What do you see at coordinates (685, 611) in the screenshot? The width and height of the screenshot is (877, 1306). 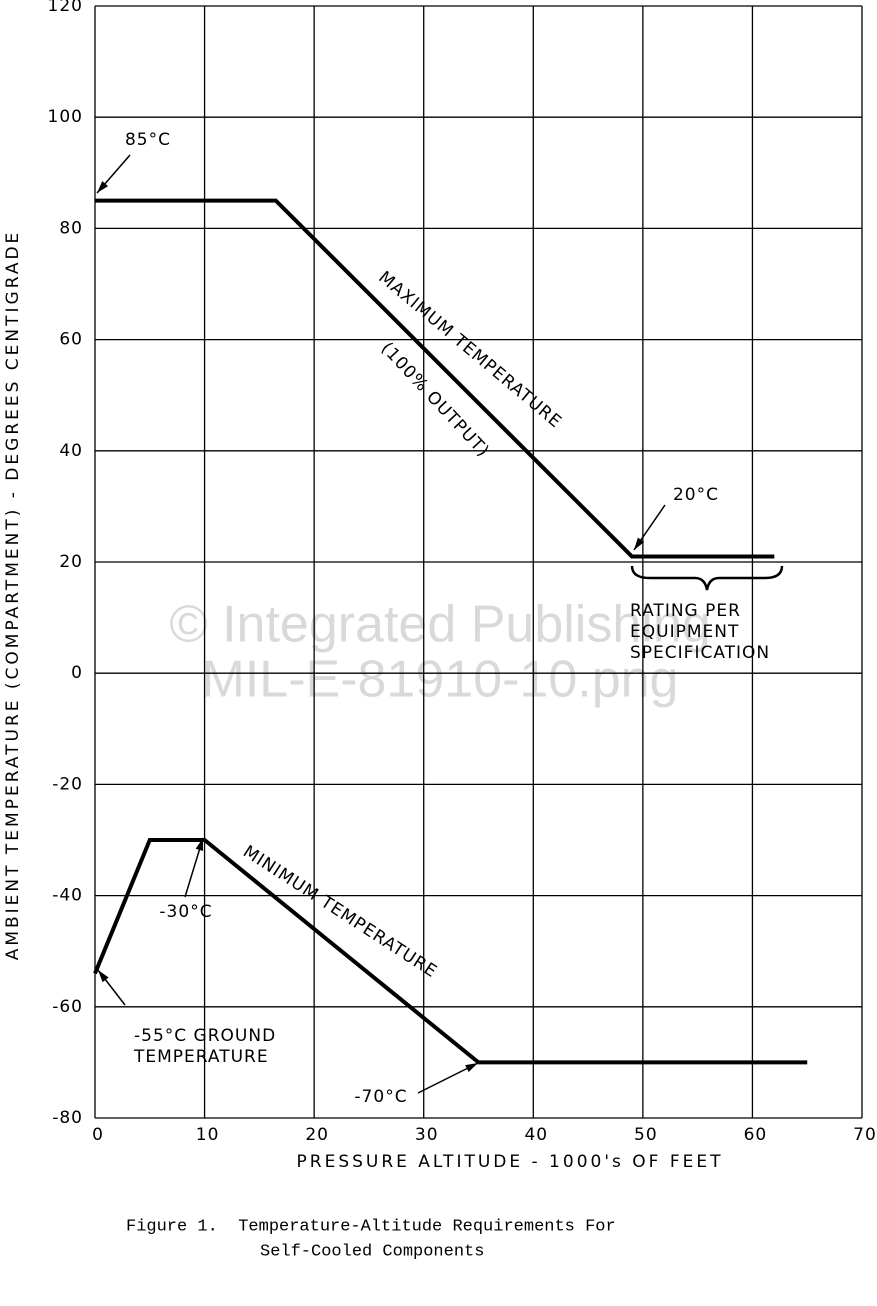 I see `annotation: RATING PER` at bounding box center [685, 611].